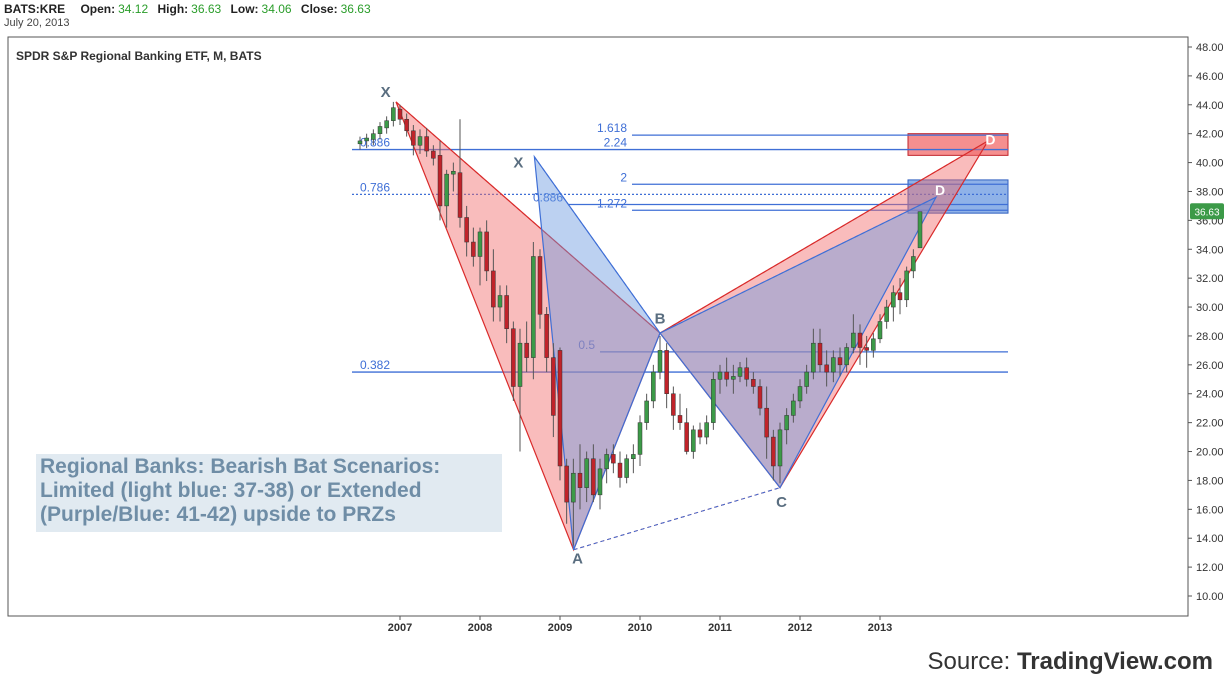 The height and width of the screenshot is (686, 1227). Describe the element at coordinates (139, 56) in the screenshot. I see `chart-title: SPDR S&P Regional Banking ETF, M, BATS` at that location.